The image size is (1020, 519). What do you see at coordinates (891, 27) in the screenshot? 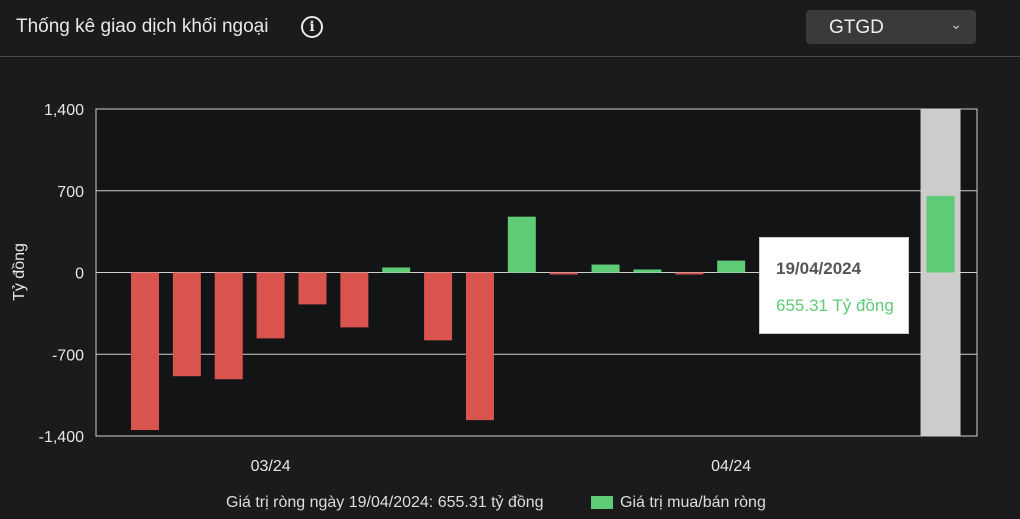
I see `metric-select: GTGD ⌄` at bounding box center [891, 27].